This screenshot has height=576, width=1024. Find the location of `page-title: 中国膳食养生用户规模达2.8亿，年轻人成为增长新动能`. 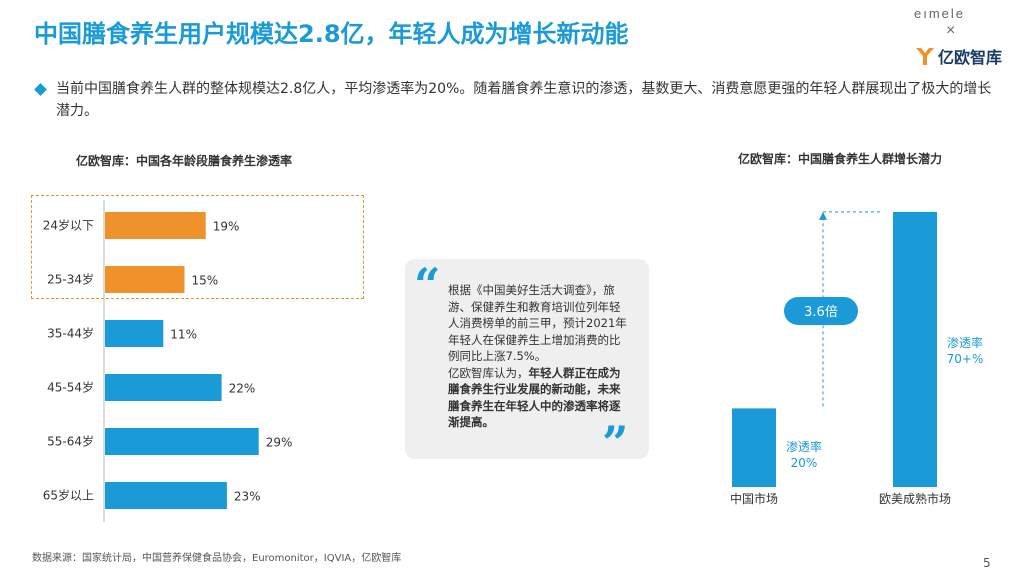

page-title: 中国膳食养生用户规模达2.8亿，年轻人成为增长新动能 is located at coordinates (331, 34).